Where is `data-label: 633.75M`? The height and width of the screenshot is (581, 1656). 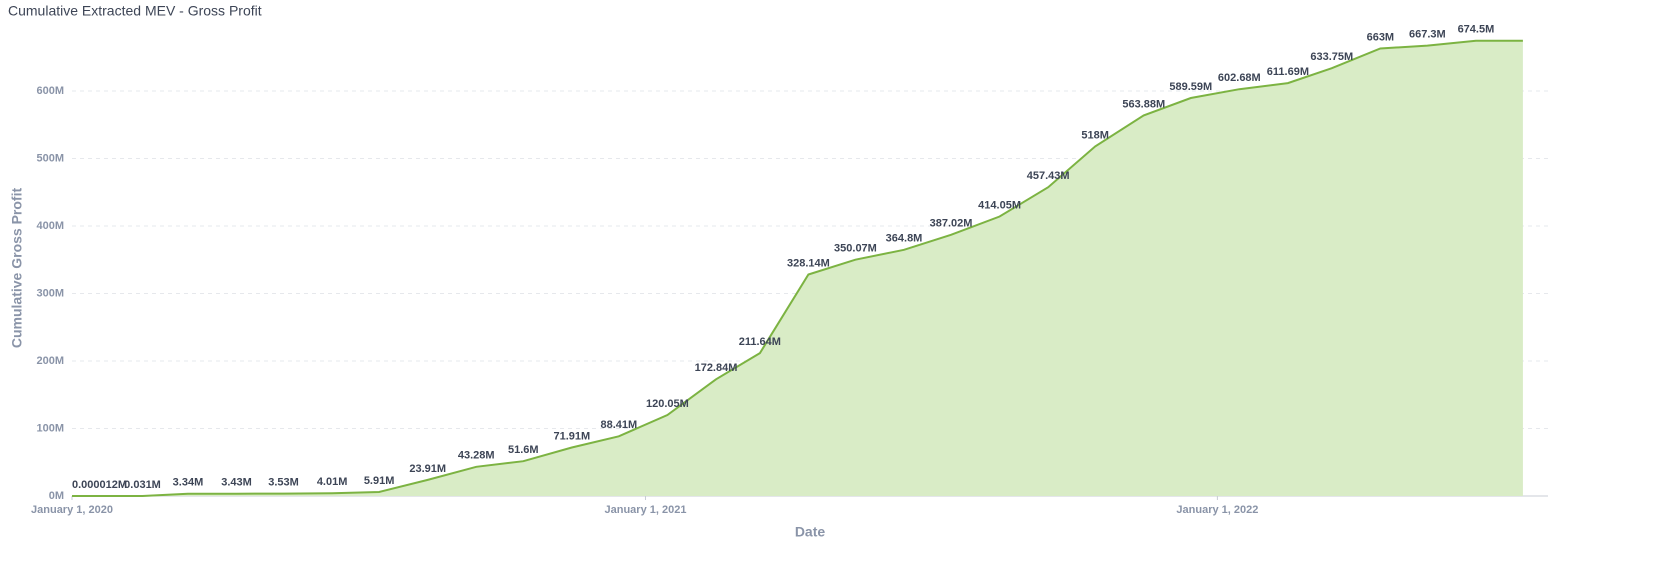 data-label: 633.75M is located at coordinates (1331, 57).